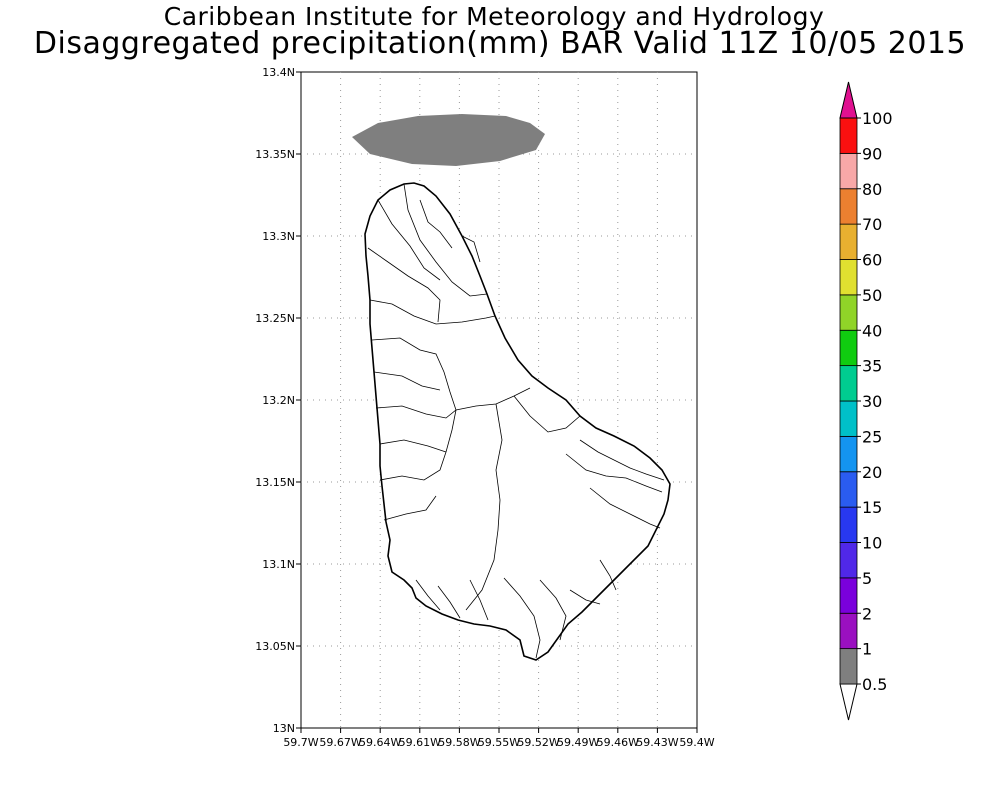 The height and width of the screenshot is (800, 1000). What do you see at coordinates (872, 189) in the screenshot?
I see `colorbar-label: 80` at bounding box center [872, 189].